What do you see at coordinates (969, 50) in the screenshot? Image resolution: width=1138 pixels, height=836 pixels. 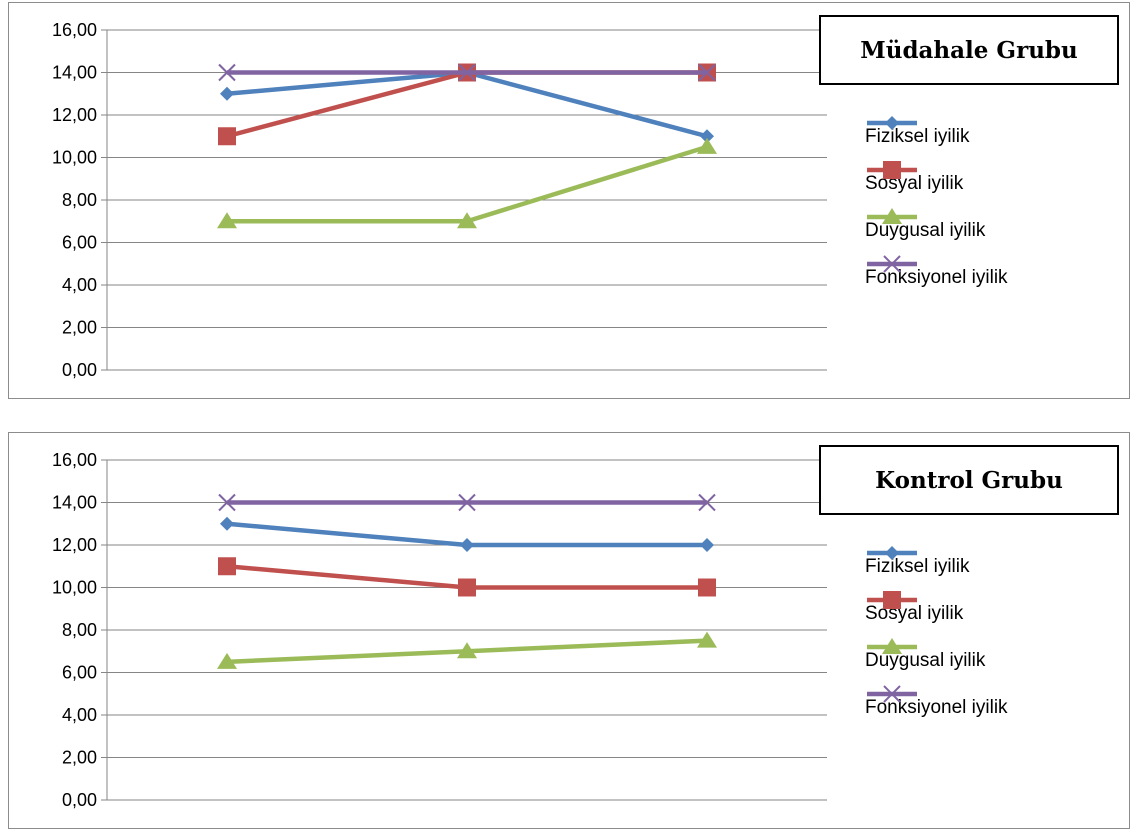 I see `chart-title: Müdahale Grubu` at bounding box center [969, 50].